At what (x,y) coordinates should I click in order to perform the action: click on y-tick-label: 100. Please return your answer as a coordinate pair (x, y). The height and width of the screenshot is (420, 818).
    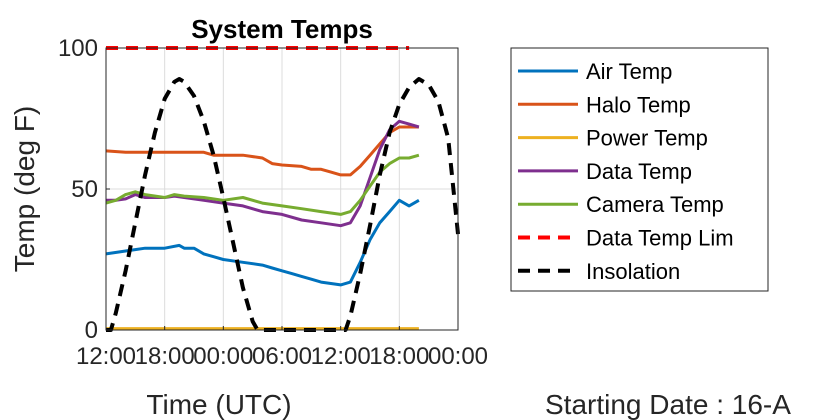
    Looking at the image, I should click on (78, 48).